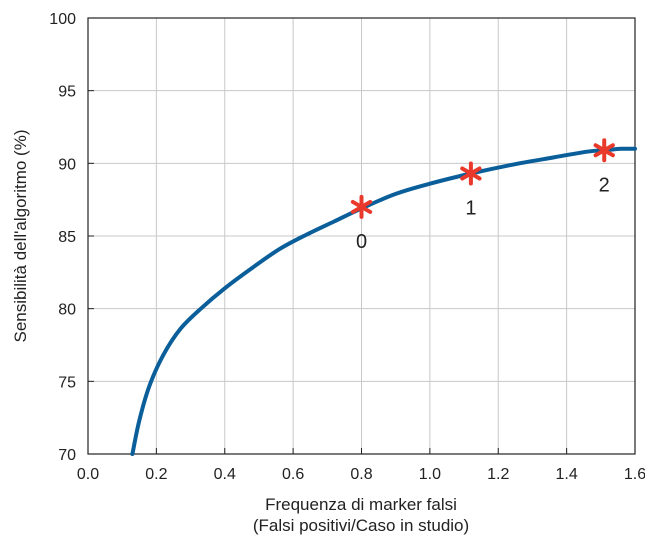  I want to click on marker-label: 2, so click(604, 185).